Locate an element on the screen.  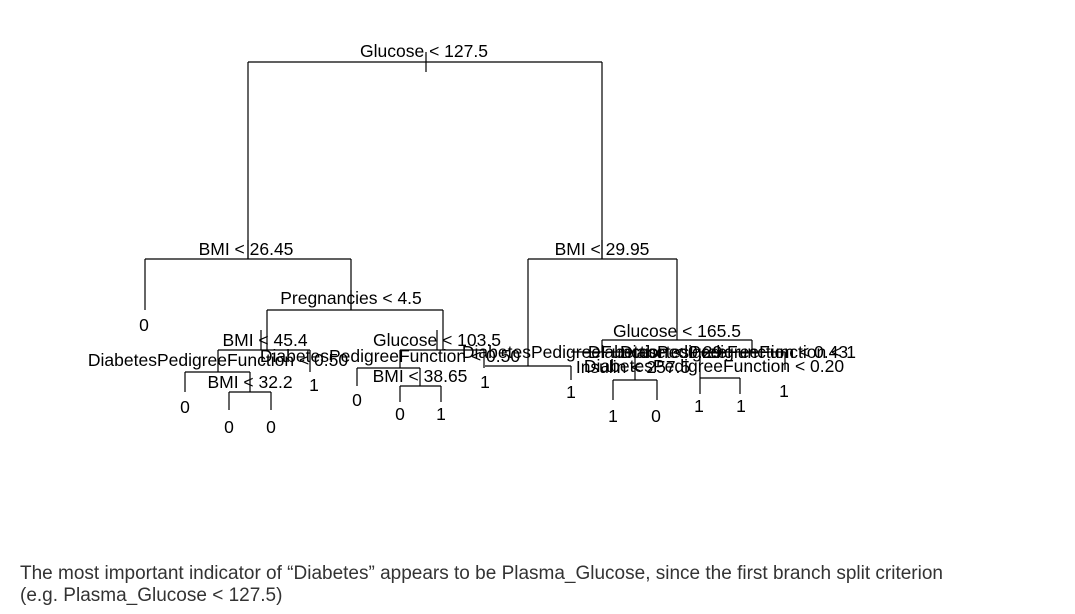
split-label-dpf-f: DiabetesPedigreeFunction < 0.20 is located at coordinates (714, 366).